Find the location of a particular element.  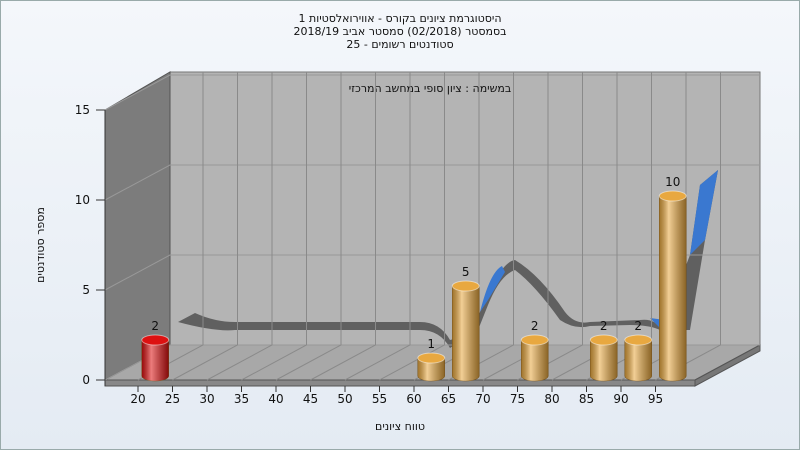

value-label: 5 is located at coordinates (466, 272).